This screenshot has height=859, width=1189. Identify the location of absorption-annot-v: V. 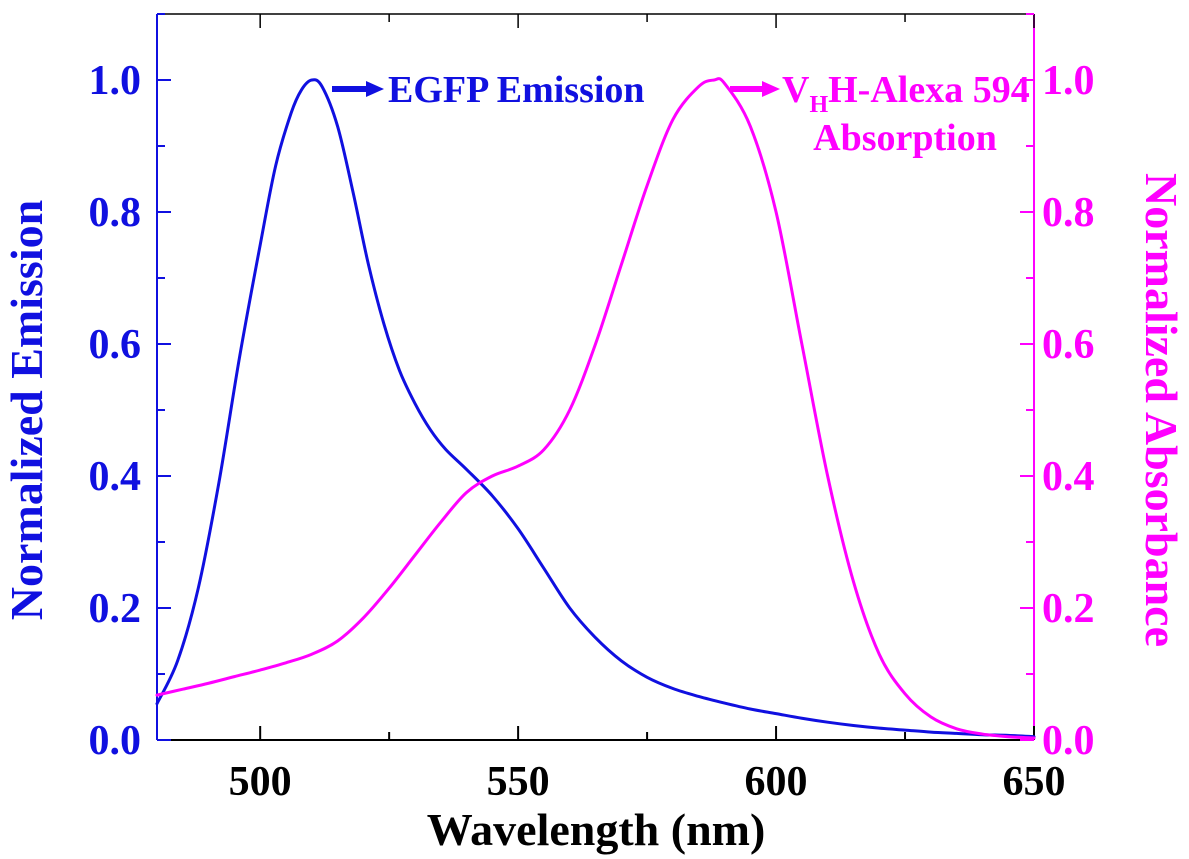
(796, 90).